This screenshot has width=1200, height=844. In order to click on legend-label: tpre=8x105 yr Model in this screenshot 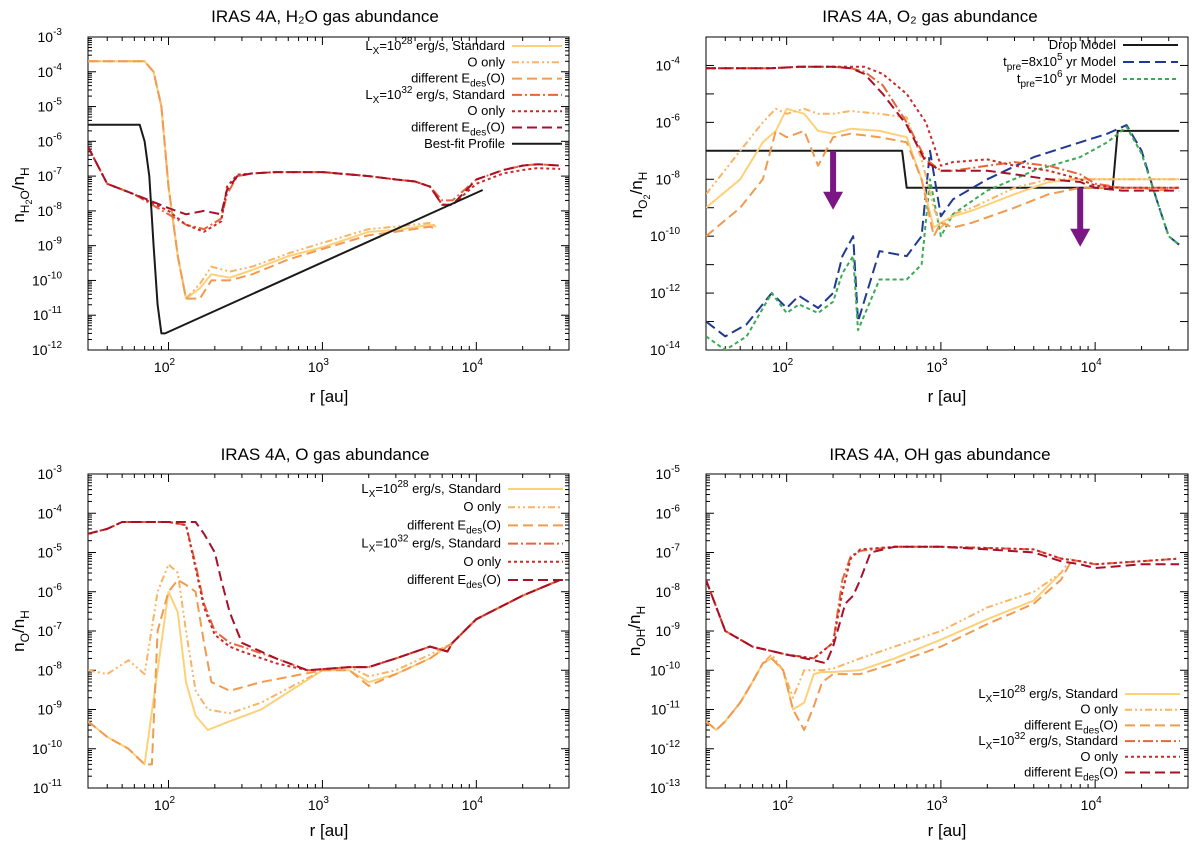, I will do `click(1059, 62)`.